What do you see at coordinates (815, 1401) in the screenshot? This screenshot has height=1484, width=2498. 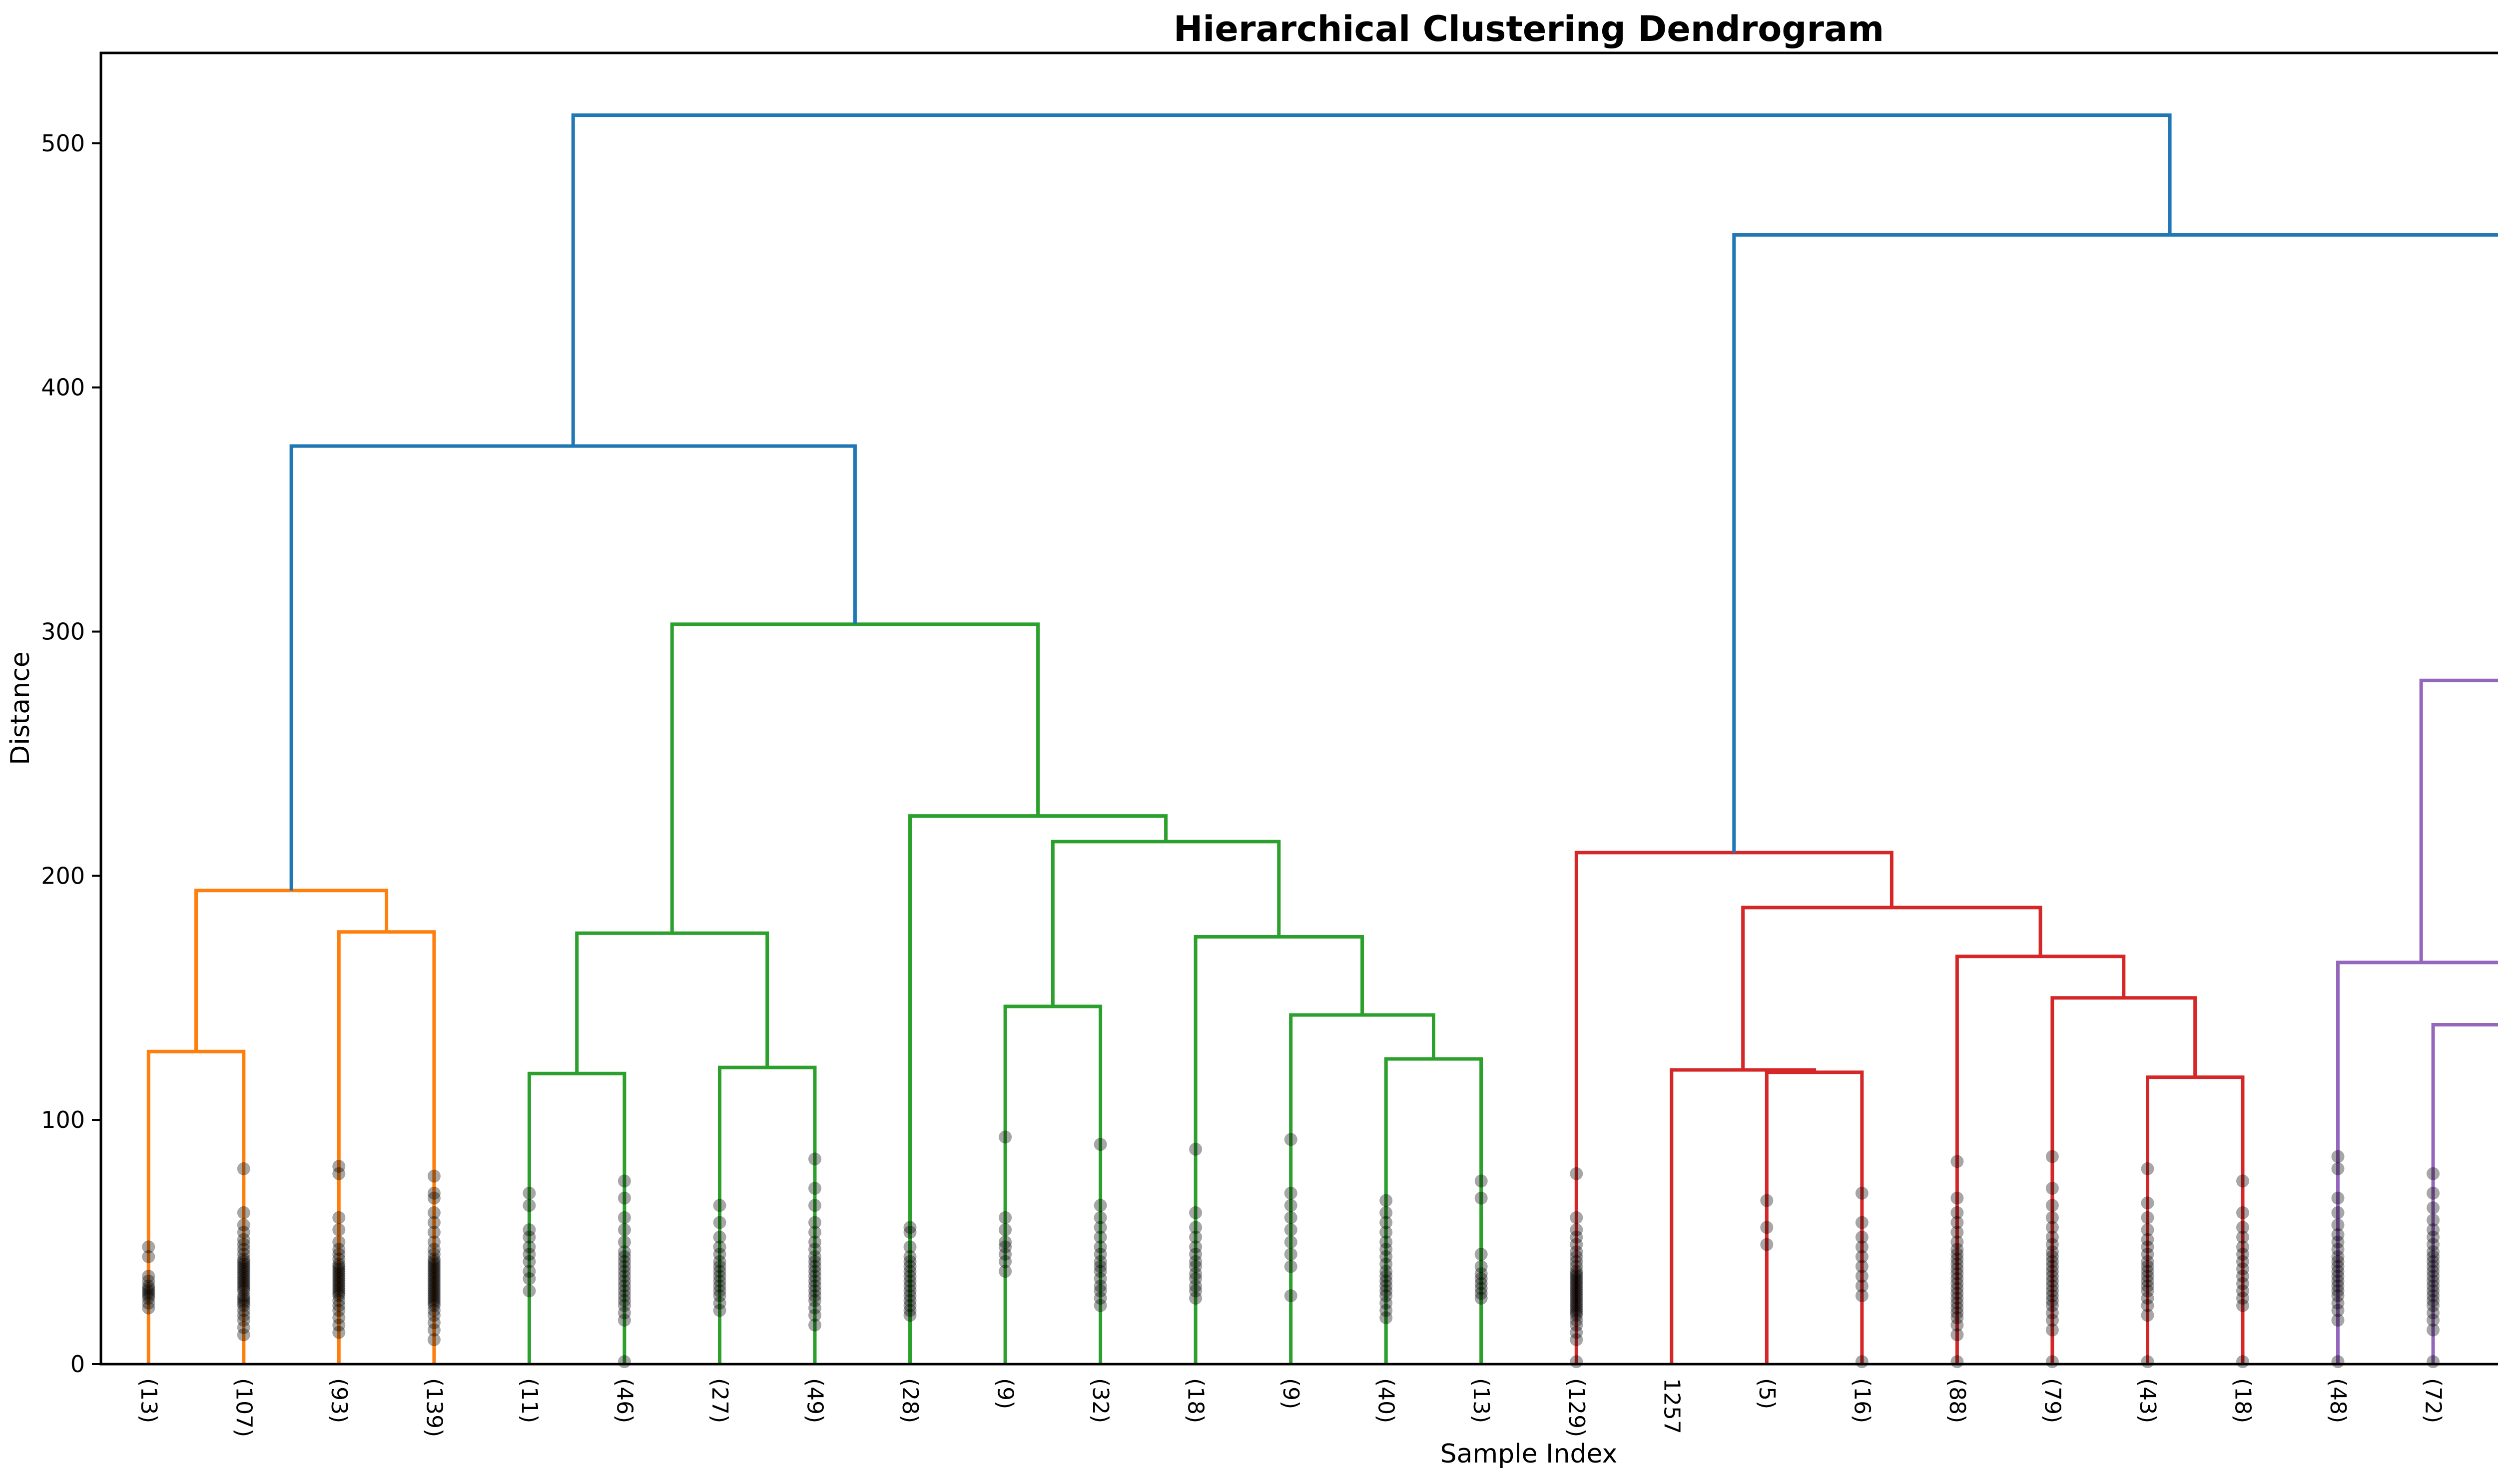 I see `leaf-label: (49)` at bounding box center [815, 1401].